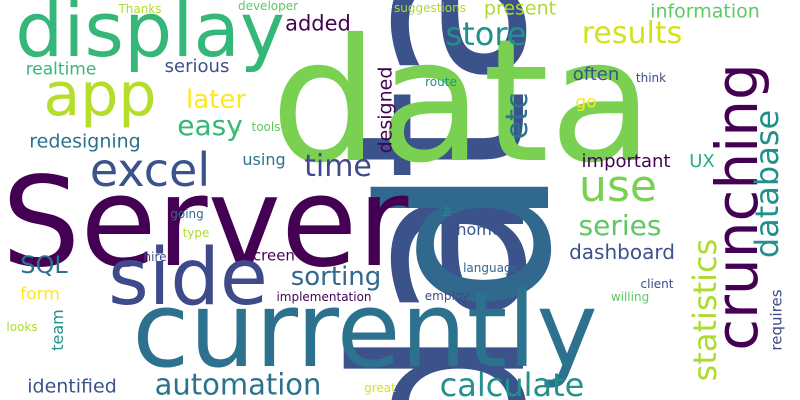  I want to click on word-route: route, so click(441, 82).